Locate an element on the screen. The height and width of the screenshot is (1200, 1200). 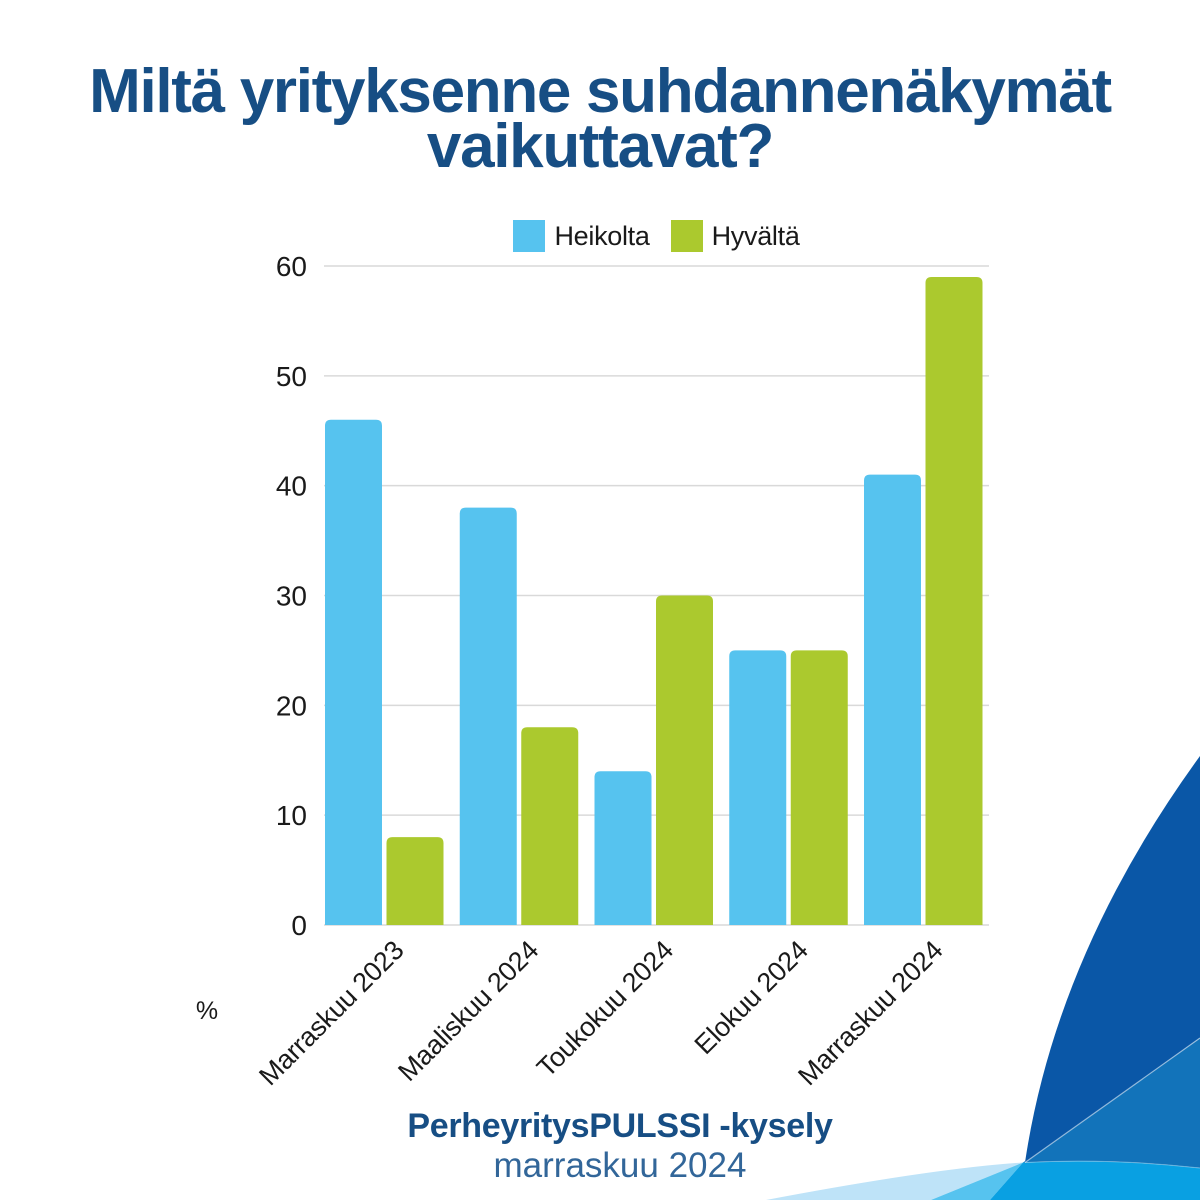
chart-y-tick-labels: 0 10 20 30 40 50 60 is located at coordinates (291, 596).